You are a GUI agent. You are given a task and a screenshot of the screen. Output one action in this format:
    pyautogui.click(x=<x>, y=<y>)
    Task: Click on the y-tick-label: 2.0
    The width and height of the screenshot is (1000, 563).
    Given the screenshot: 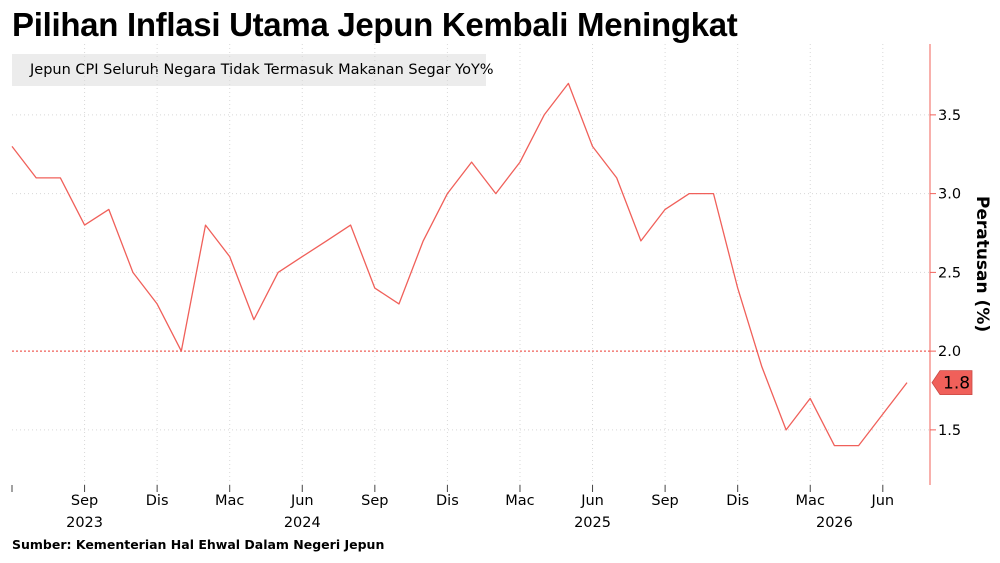 What is the action you would take?
    pyautogui.click(x=949, y=352)
    